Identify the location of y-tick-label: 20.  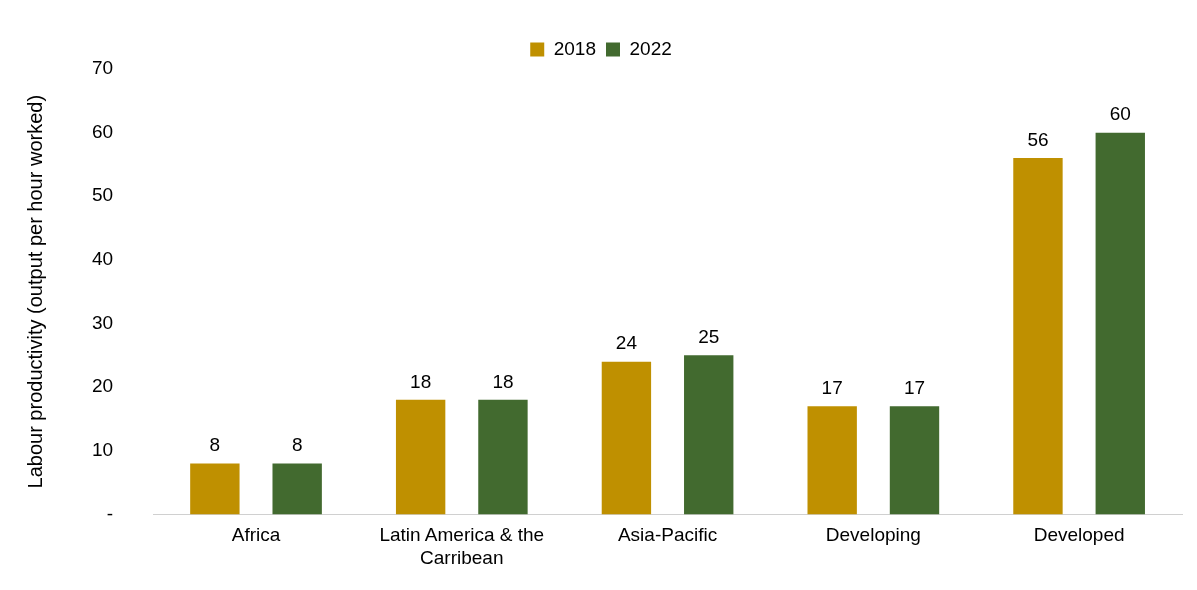
(102, 386).